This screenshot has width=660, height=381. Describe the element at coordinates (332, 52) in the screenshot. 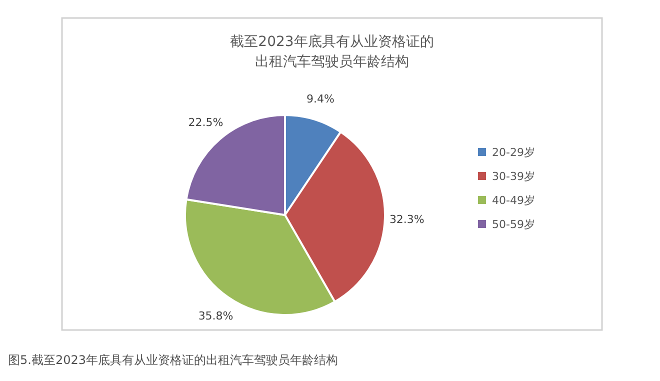

I see `chart-title: 截至2023年底具有从业资格证的出租汽车驾驶员年龄结构` at that location.